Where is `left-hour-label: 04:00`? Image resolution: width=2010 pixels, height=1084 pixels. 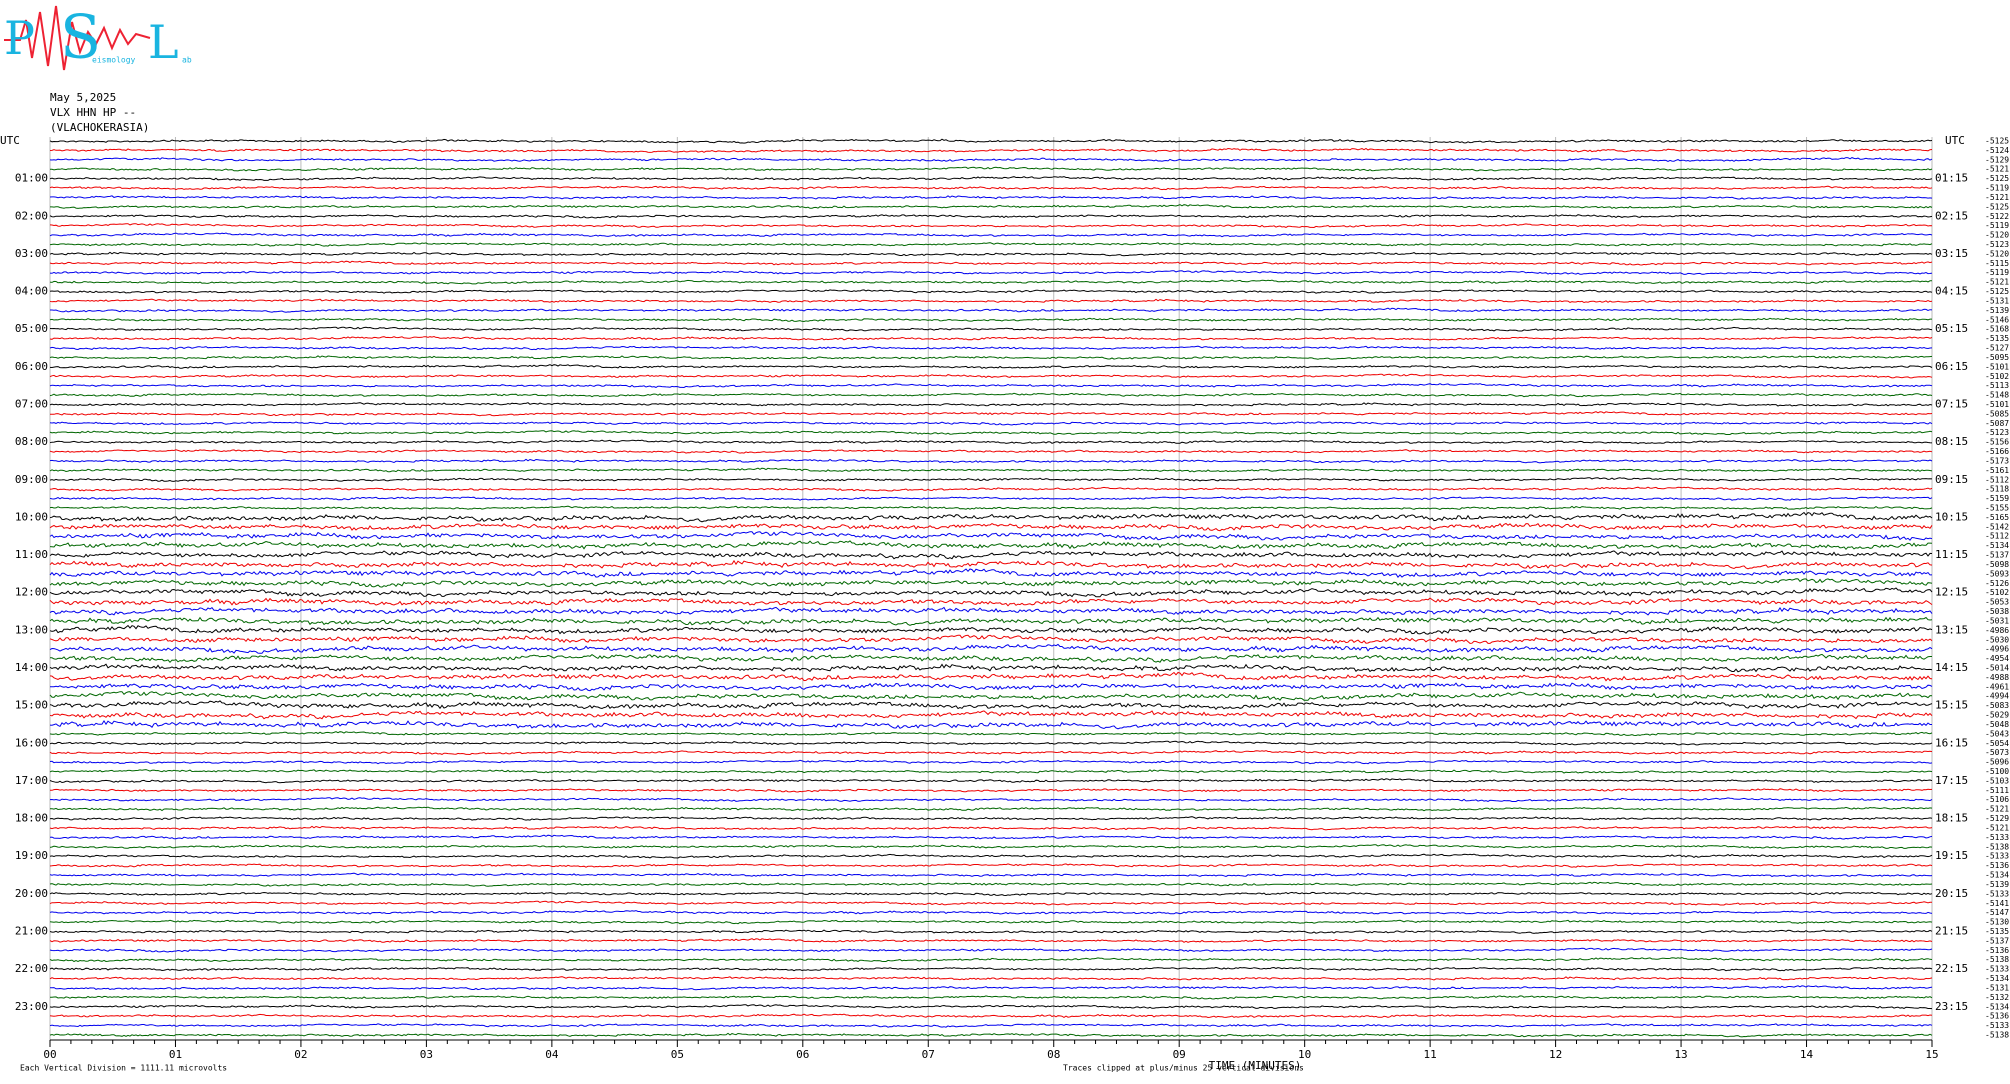
left-hour-label: 04:00 is located at coordinates (31, 291).